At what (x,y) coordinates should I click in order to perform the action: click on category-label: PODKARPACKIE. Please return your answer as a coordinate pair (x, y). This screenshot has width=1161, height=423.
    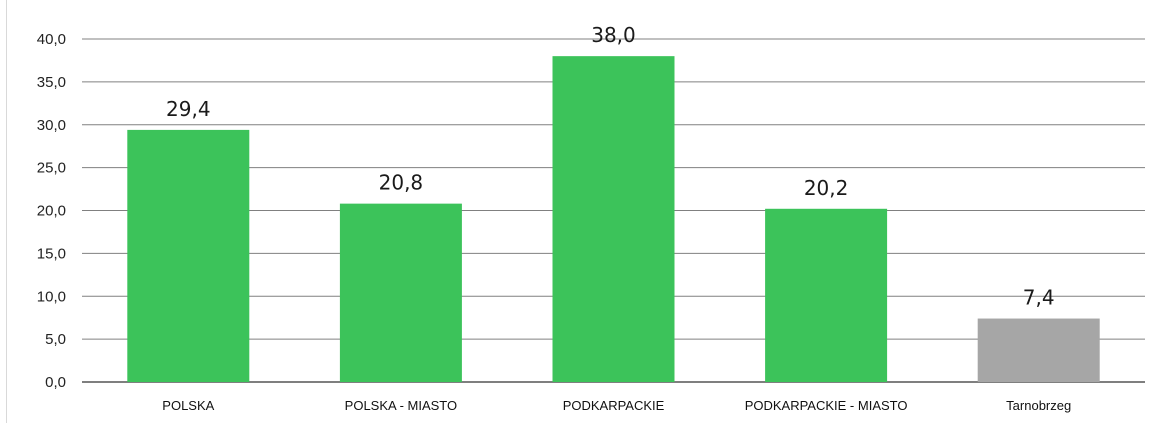
    Looking at the image, I should click on (614, 405).